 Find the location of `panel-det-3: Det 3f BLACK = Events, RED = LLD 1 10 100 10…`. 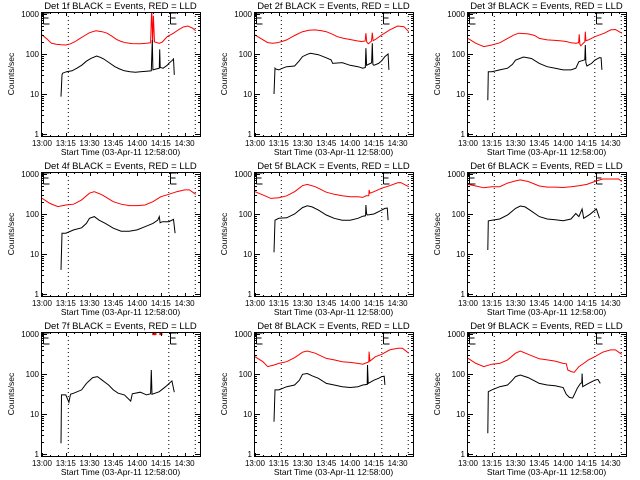

panel-det-3: Det 3f BLACK = Events, RED = LLD 1 10 100 10… is located at coordinates (529, 79).